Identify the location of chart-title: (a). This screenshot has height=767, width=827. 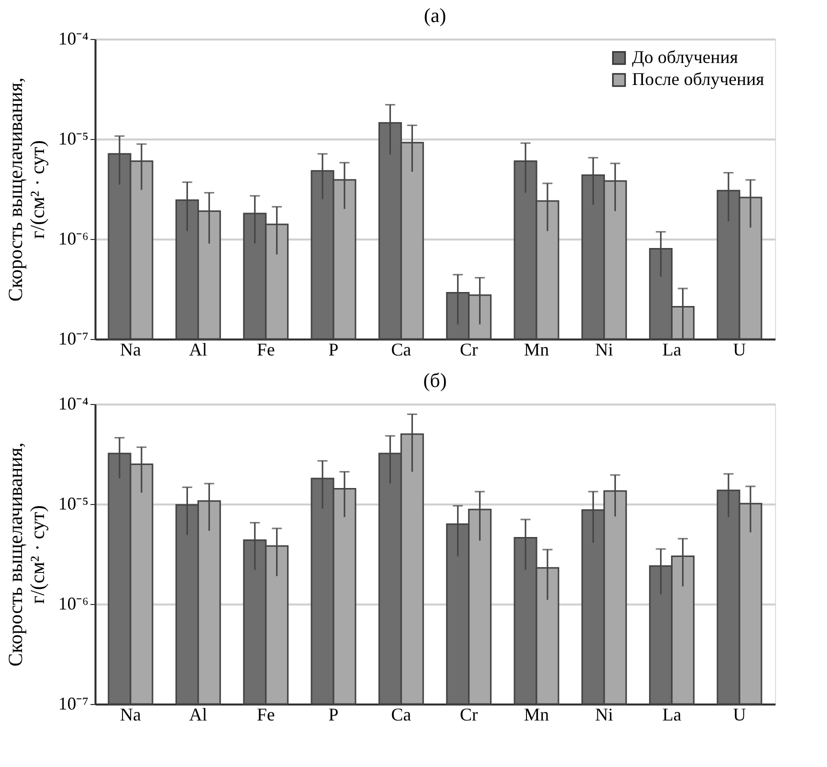
(435, 16).